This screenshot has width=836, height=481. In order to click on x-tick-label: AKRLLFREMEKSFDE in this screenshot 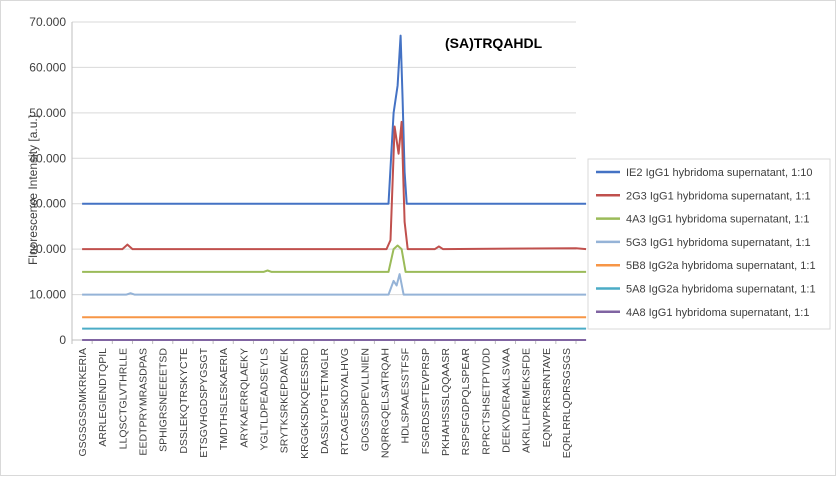, I will do `click(527, 400)`.